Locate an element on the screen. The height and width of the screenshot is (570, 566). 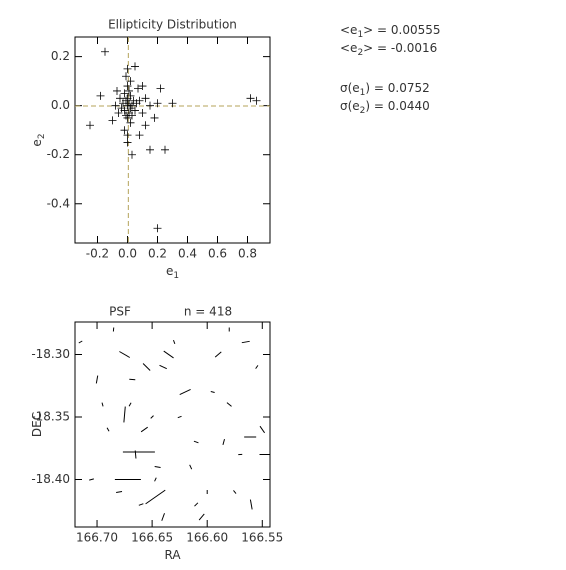
x-tick-label: 0.4 is located at coordinates (187, 254).